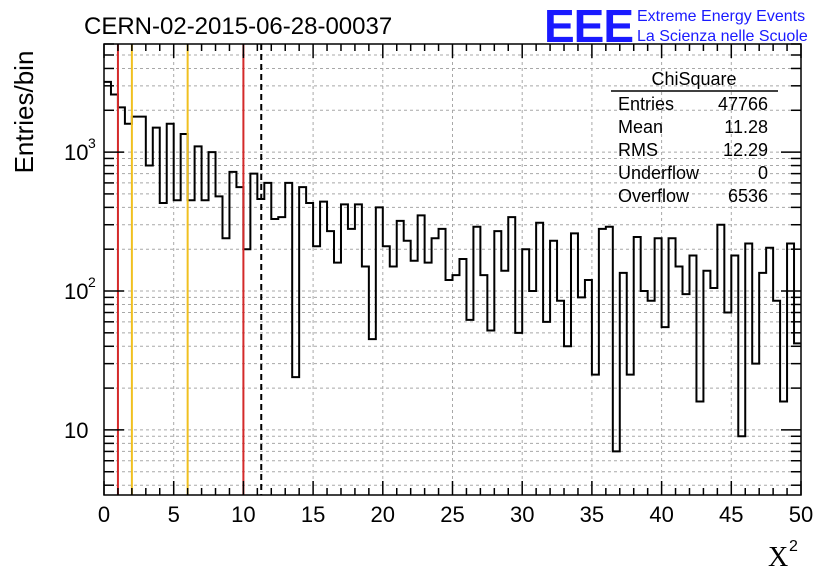 The image size is (836, 572). What do you see at coordinates (722, 36) in the screenshot?
I see `logo-line2: La Scienza nelle Scuole` at bounding box center [722, 36].